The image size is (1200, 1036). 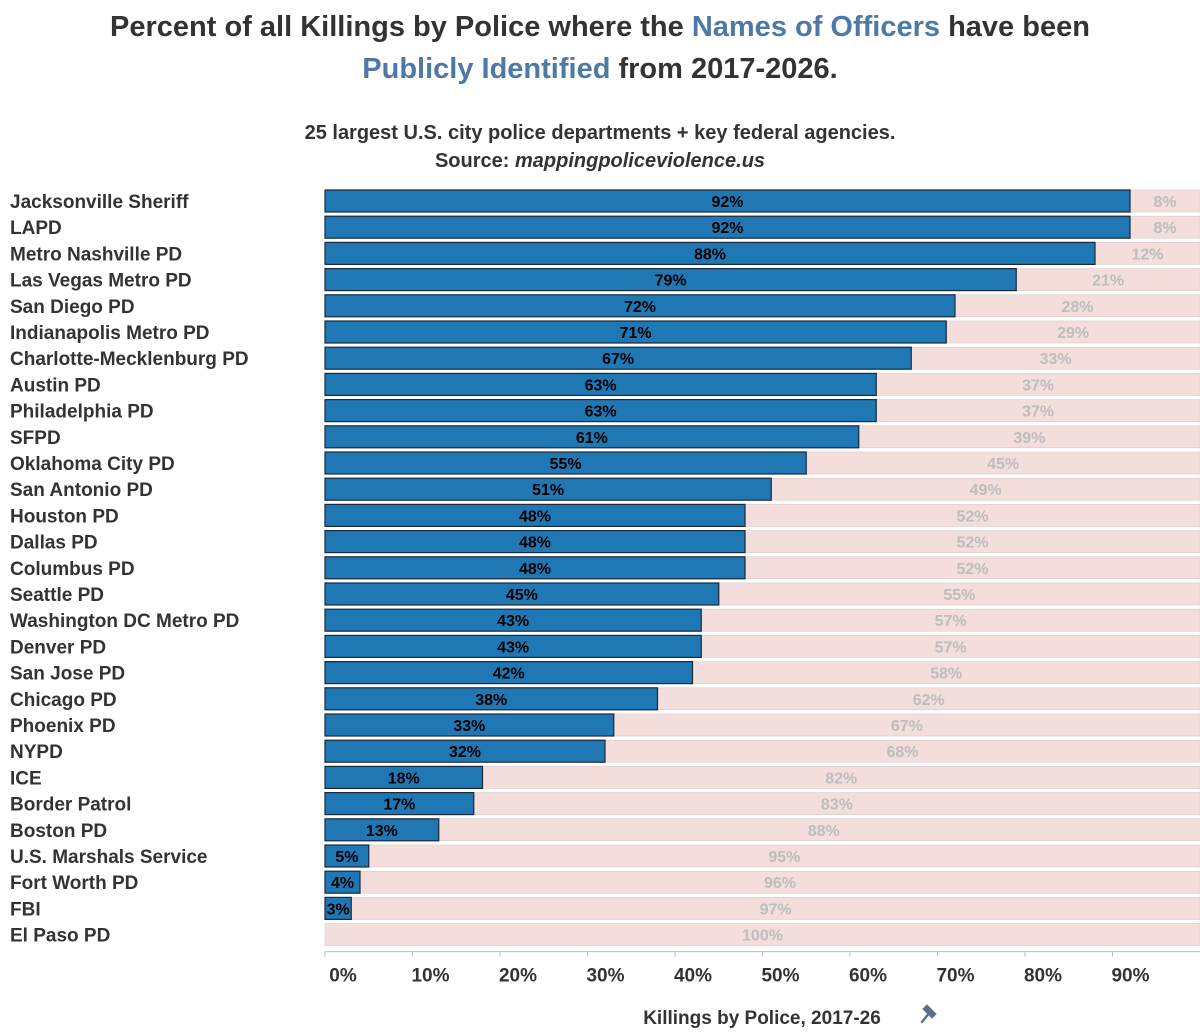 I want to click on identified-value-label: 42%, so click(x=509, y=674).